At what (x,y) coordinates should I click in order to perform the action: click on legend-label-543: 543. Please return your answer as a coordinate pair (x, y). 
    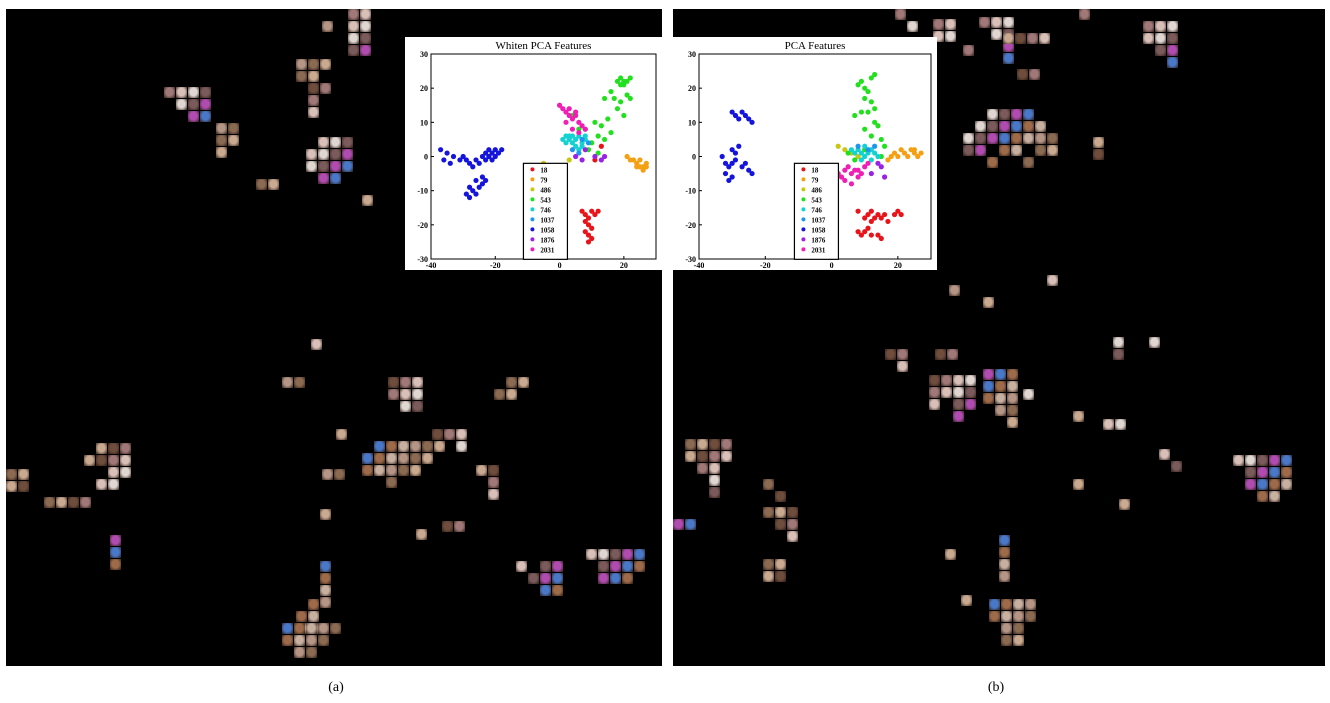
    Looking at the image, I should click on (816, 200).